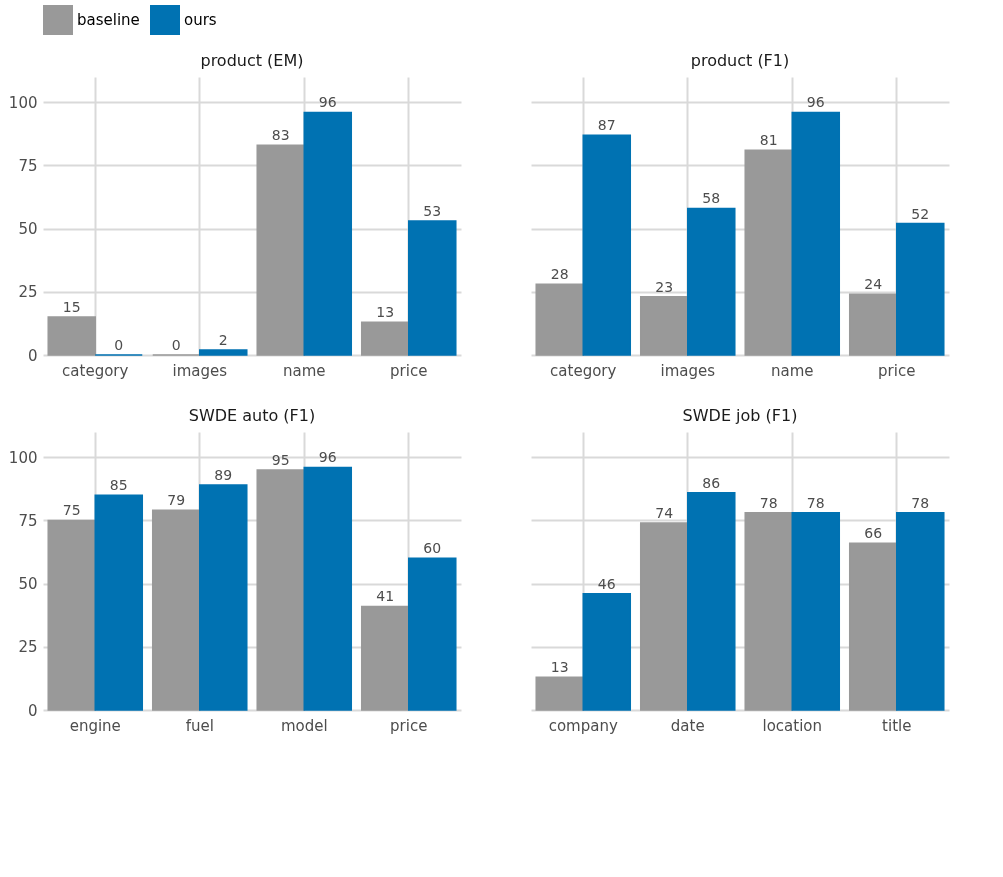 This screenshot has width=1003, height=877. I want to click on x-tick-label: location, so click(792, 725).